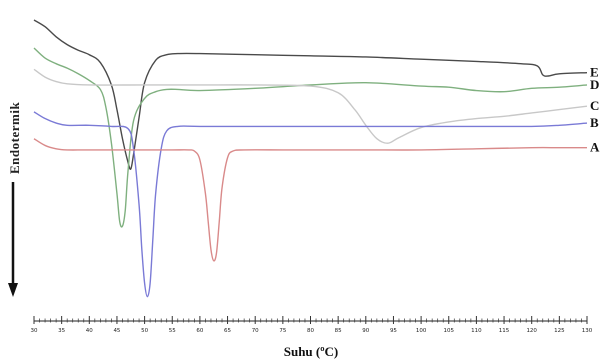  I want to click on y-axis-arrow, so click(13, 239).